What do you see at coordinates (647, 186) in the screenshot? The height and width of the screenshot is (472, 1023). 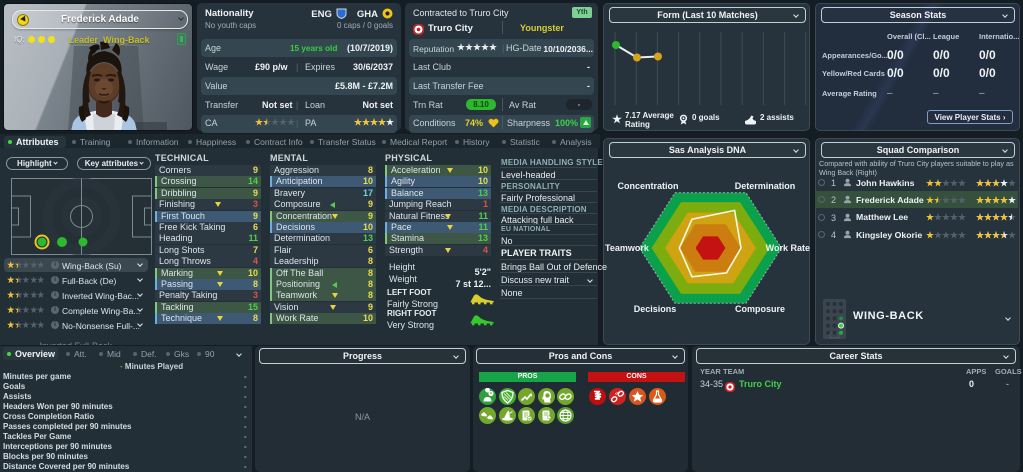 I see `svg-text: Concentration` at bounding box center [647, 186].